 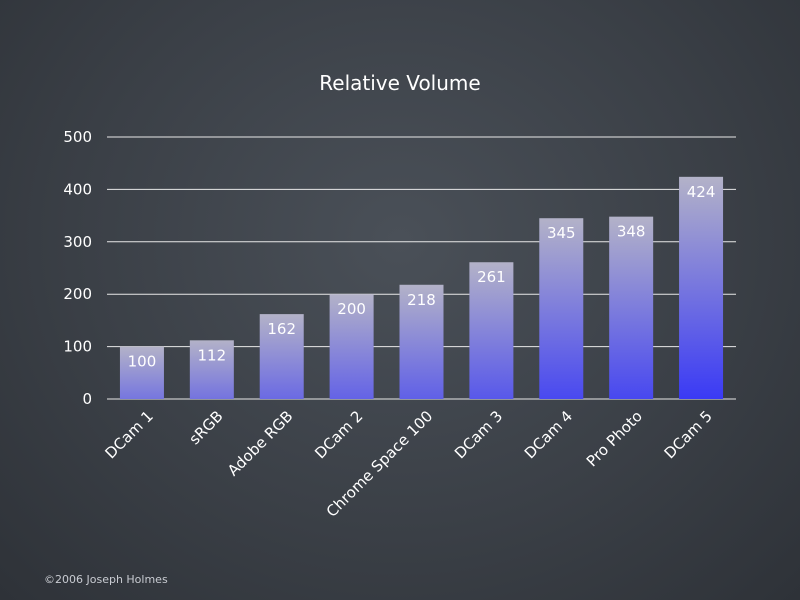 What do you see at coordinates (260, 443) in the screenshot?
I see `category-label: Adobe RGB` at bounding box center [260, 443].